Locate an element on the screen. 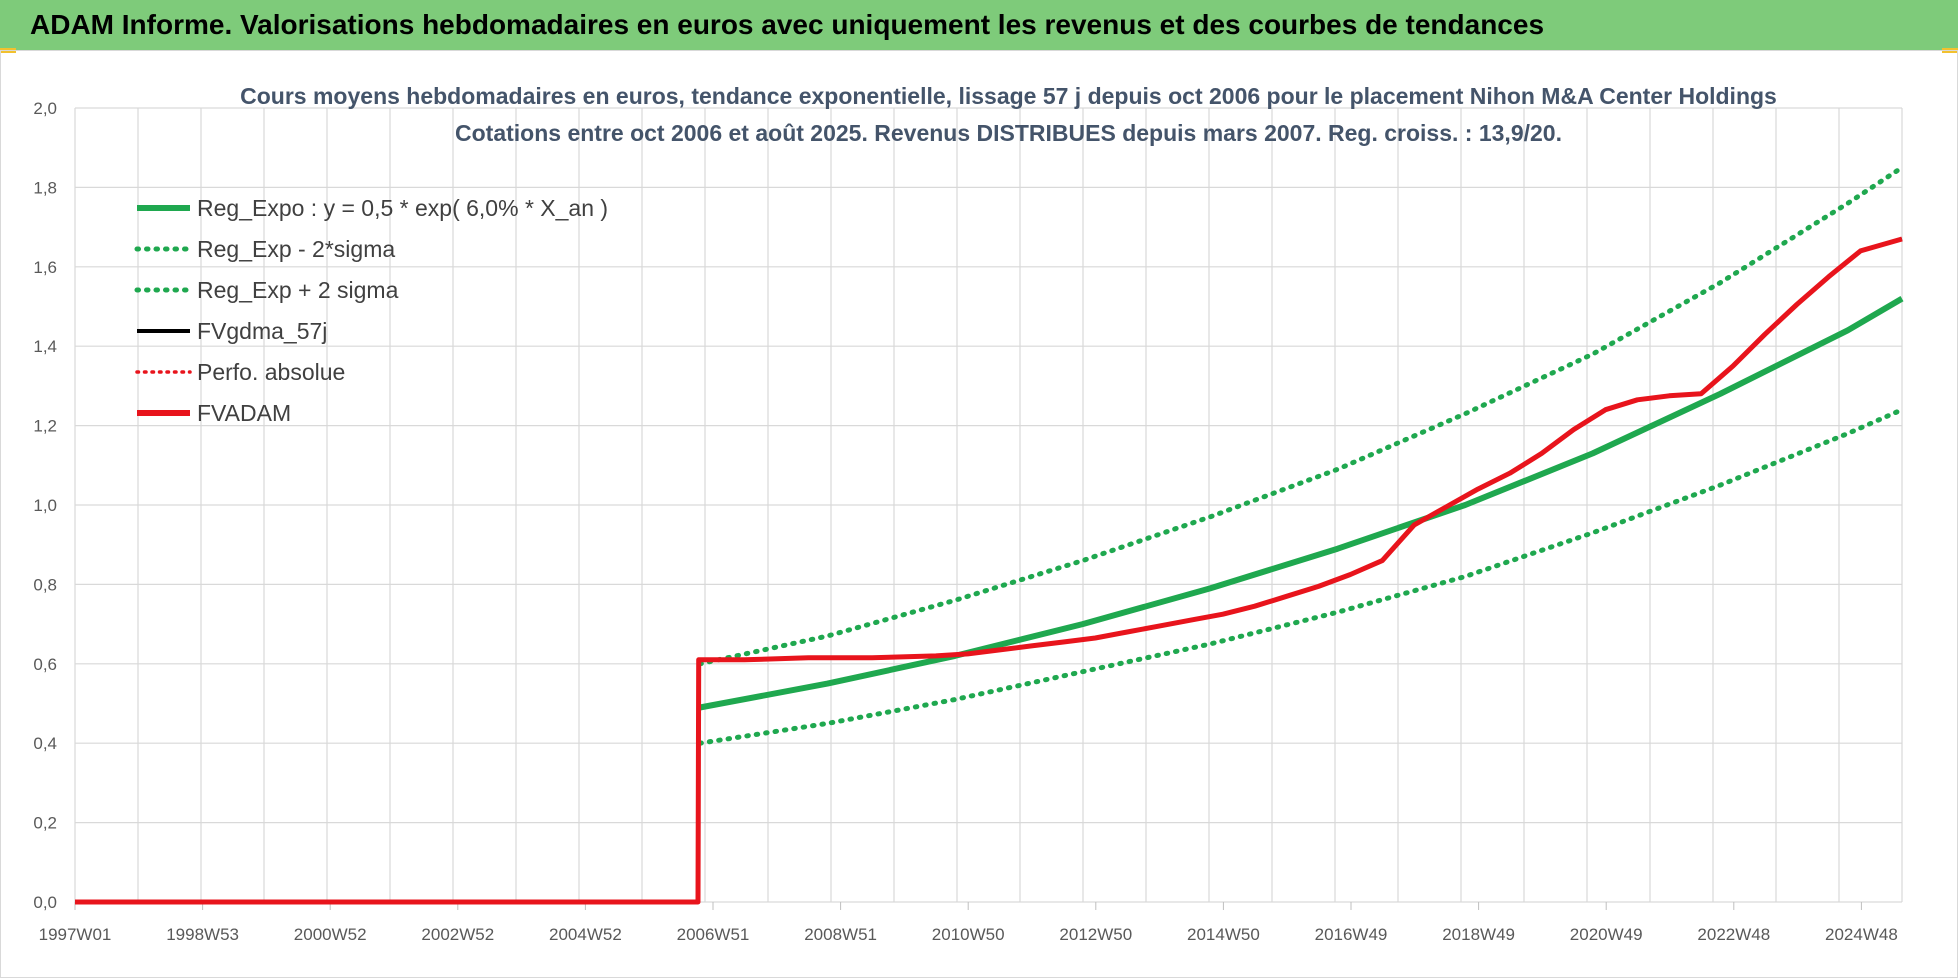  legend-item-perfo: Perfo. absolue is located at coordinates (240, 372).